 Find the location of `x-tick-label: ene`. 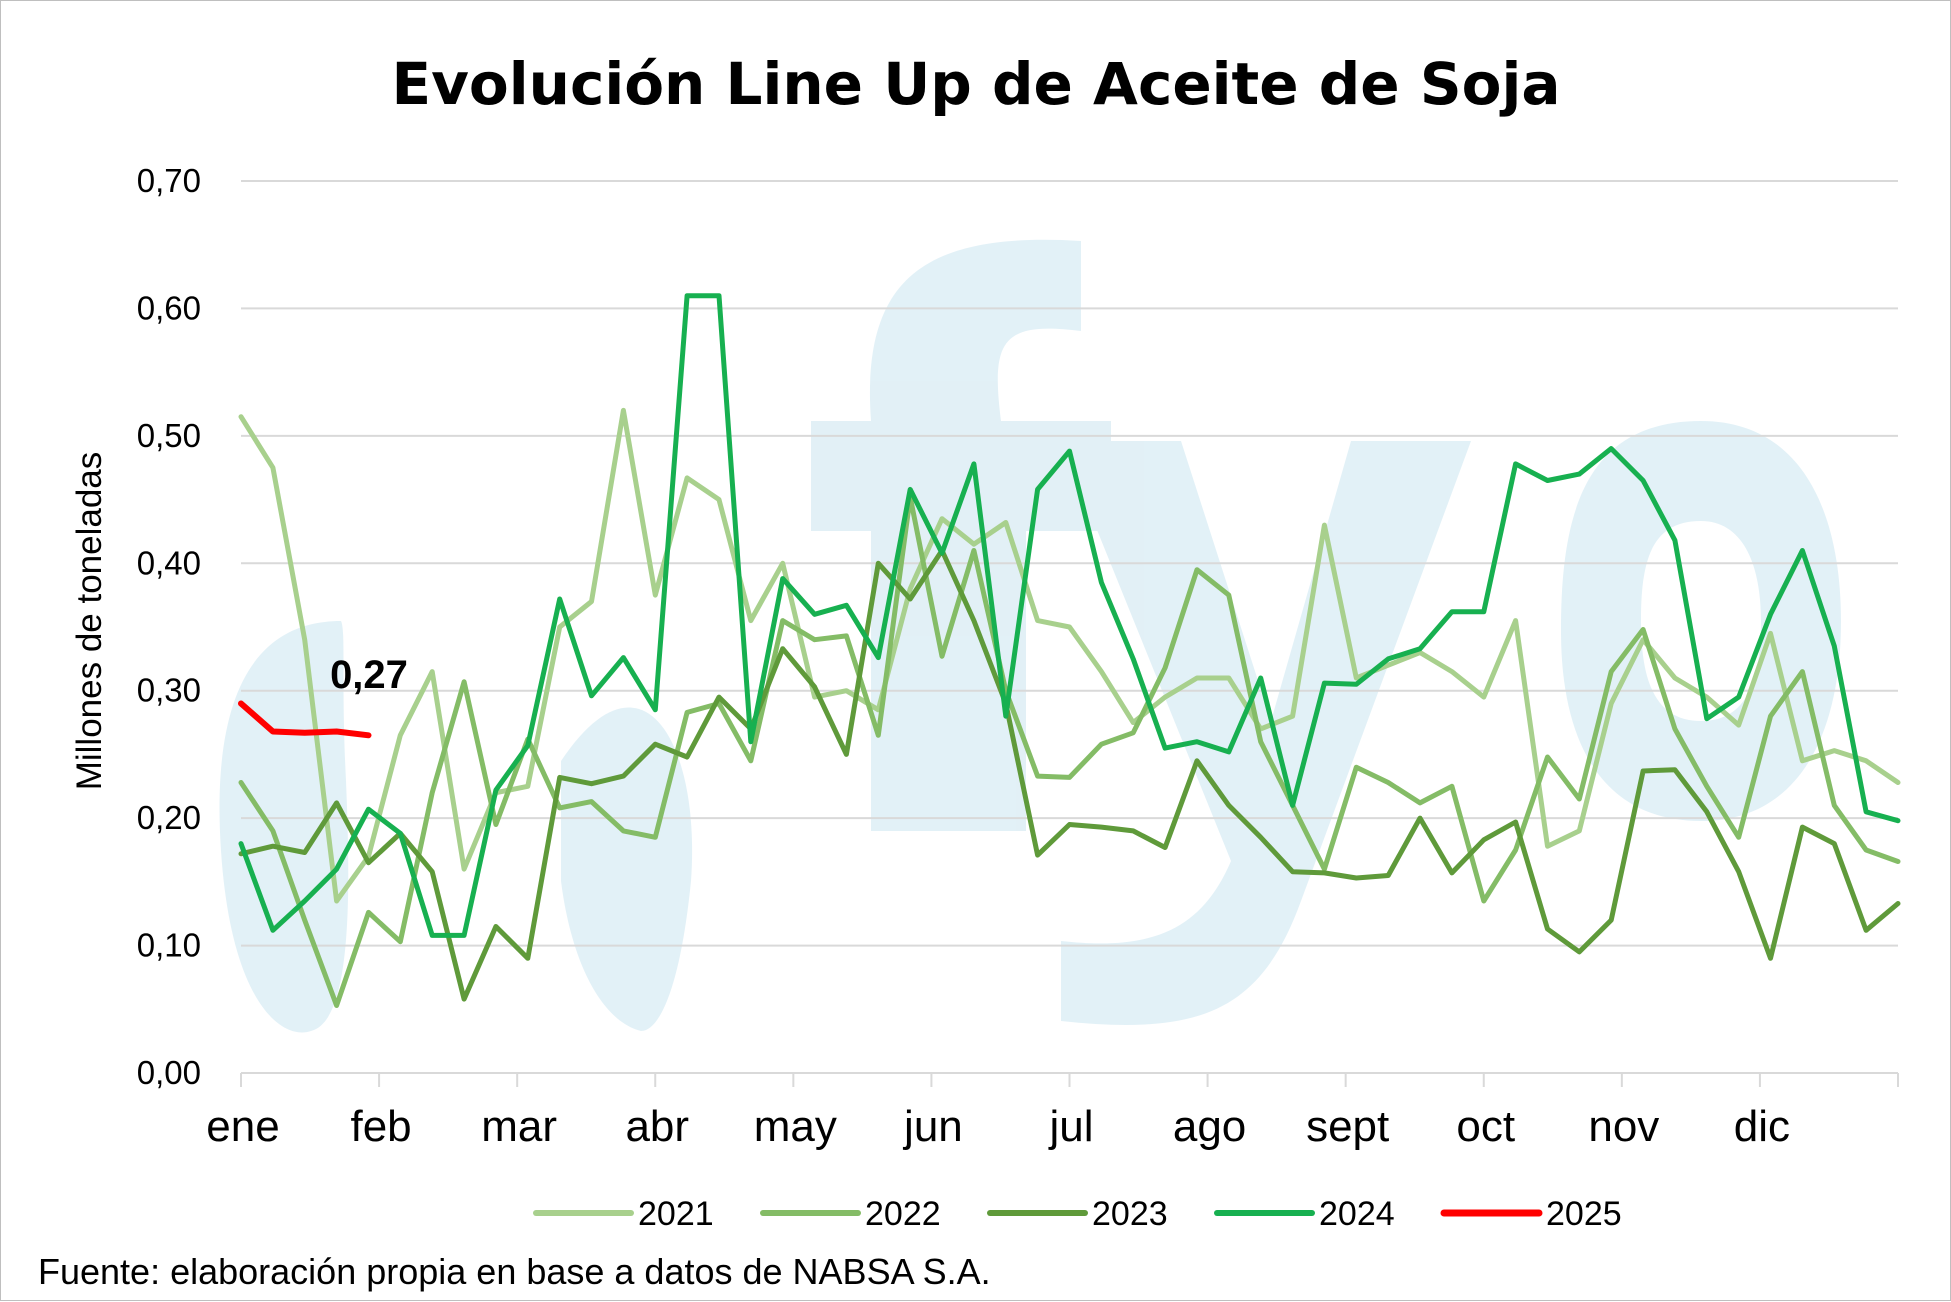

x-tick-label: ene is located at coordinates (242, 1126).